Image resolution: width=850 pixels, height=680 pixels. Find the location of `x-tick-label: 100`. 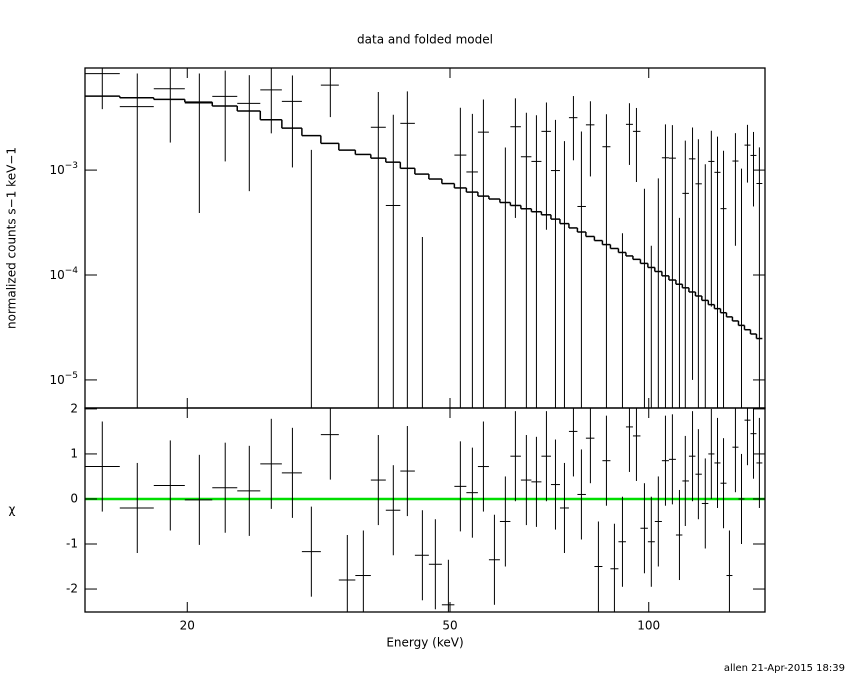

x-tick-label: 100 is located at coordinates (648, 626).